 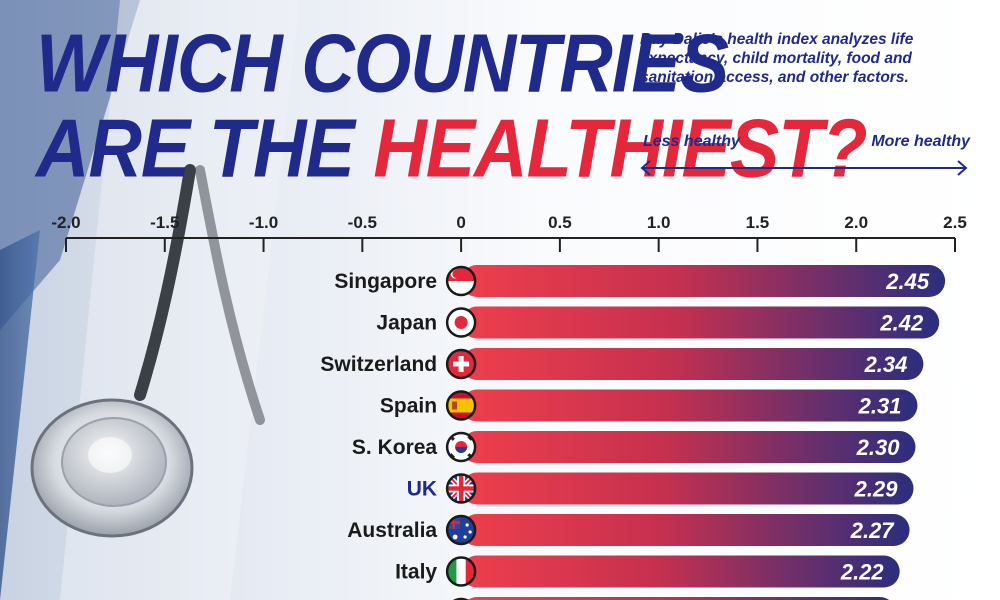 What do you see at coordinates (509, 232) in the screenshot?
I see `x-axis: -2.0 -1.5 -1.0 -0.5 0 0.5 1.0 1.5 2.0 2.5` at bounding box center [509, 232].